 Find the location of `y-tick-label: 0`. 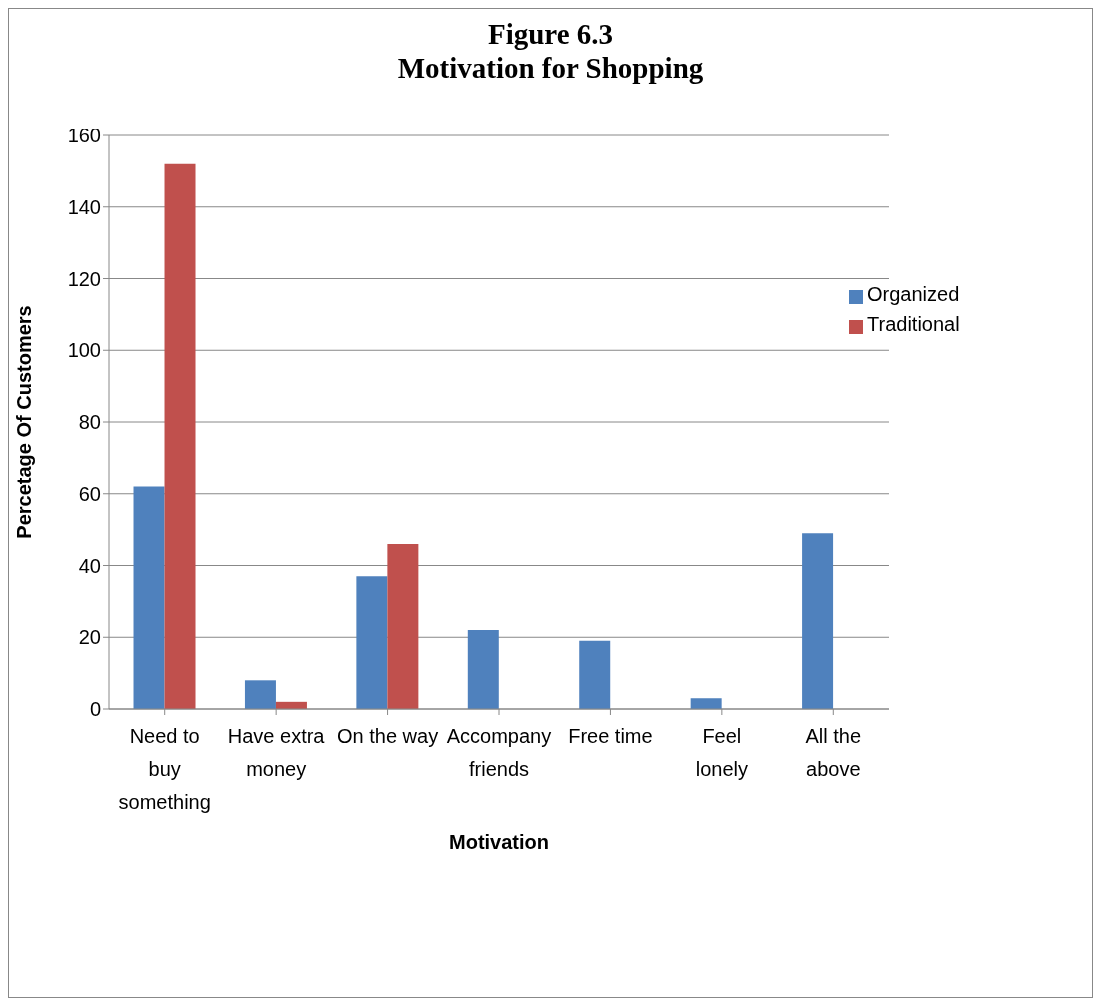

y-tick-label: 0 is located at coordinates (95, 709).